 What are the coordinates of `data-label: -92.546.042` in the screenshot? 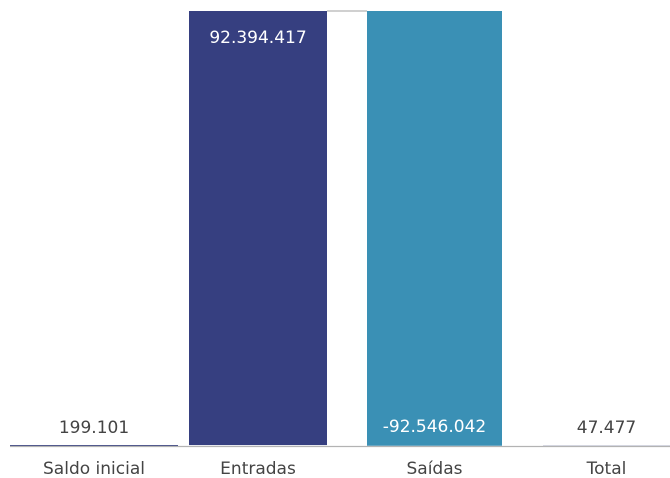 It's located at (434, 427).